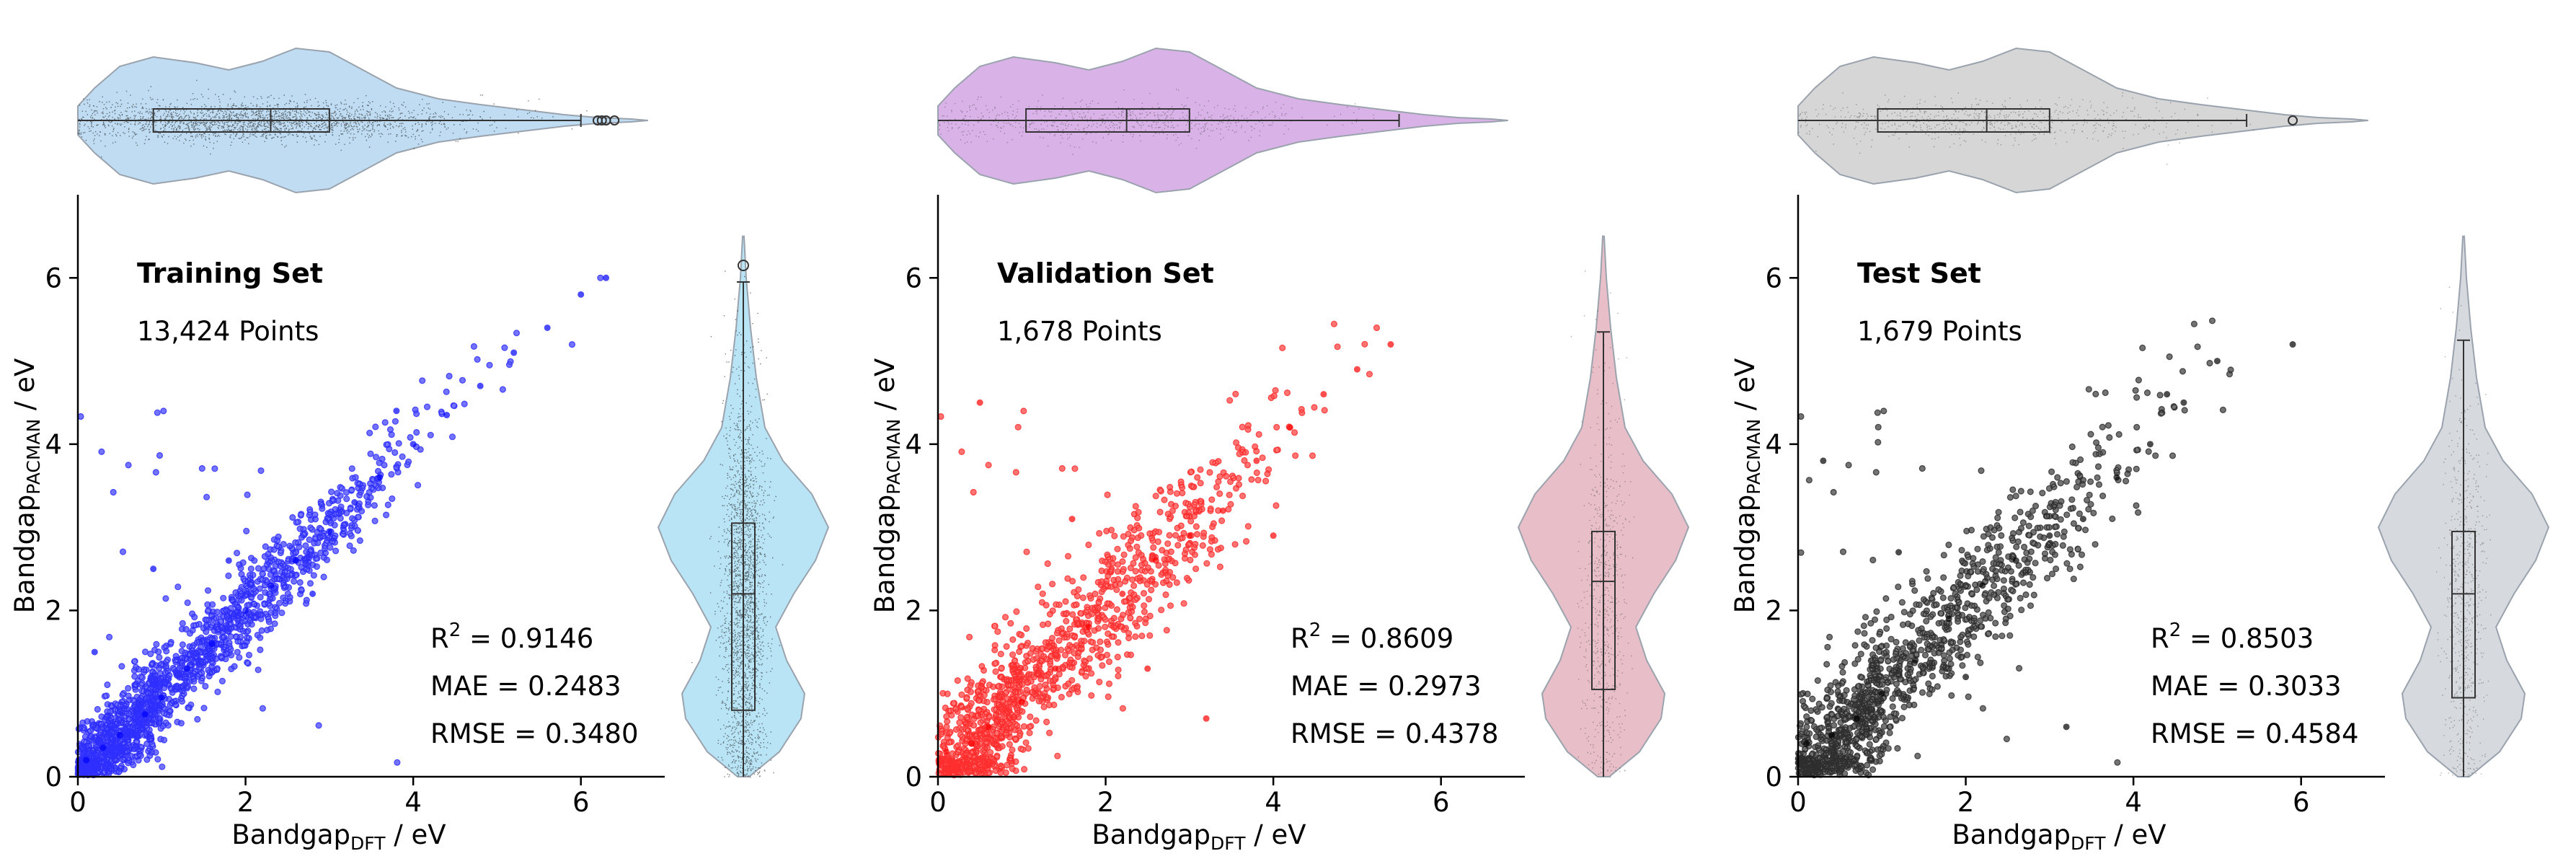  What do you see at coordinates (743, 265) in the screenshot?
I see `right-outlier-point` at bounding box center [743, 265].